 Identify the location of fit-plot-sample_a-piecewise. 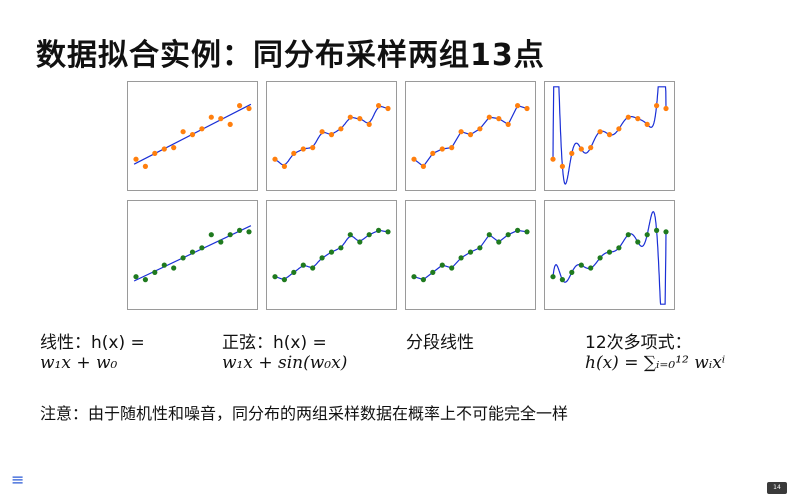
(470, 136).